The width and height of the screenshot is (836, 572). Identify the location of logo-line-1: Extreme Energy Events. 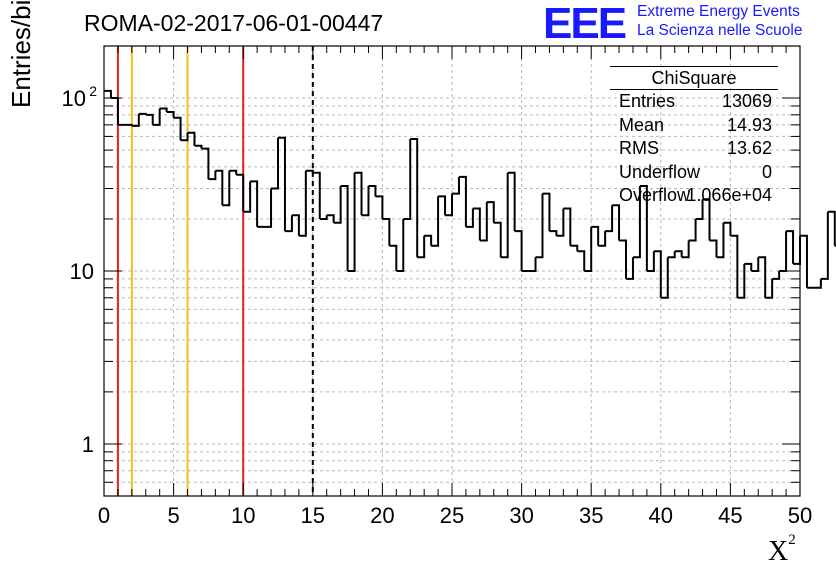
(718, 11).